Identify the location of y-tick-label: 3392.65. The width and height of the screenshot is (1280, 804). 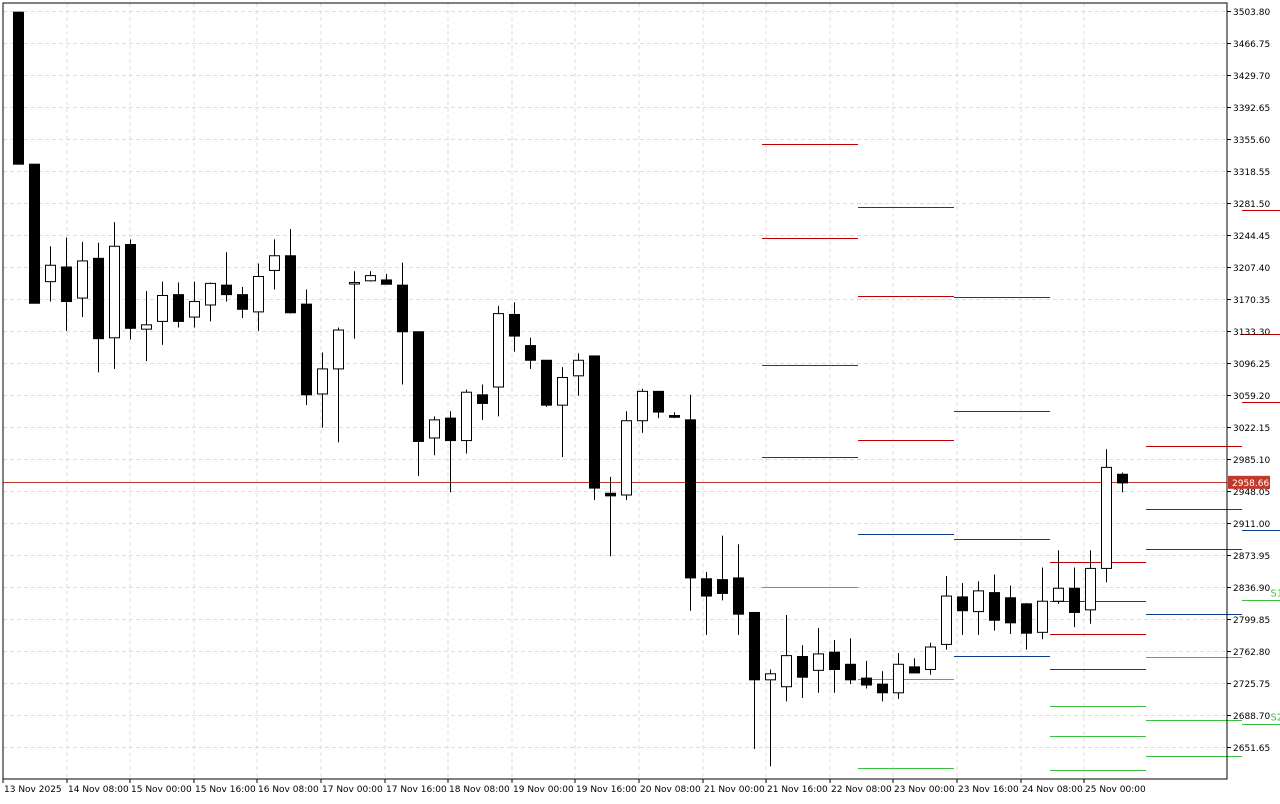
(1251, 109).